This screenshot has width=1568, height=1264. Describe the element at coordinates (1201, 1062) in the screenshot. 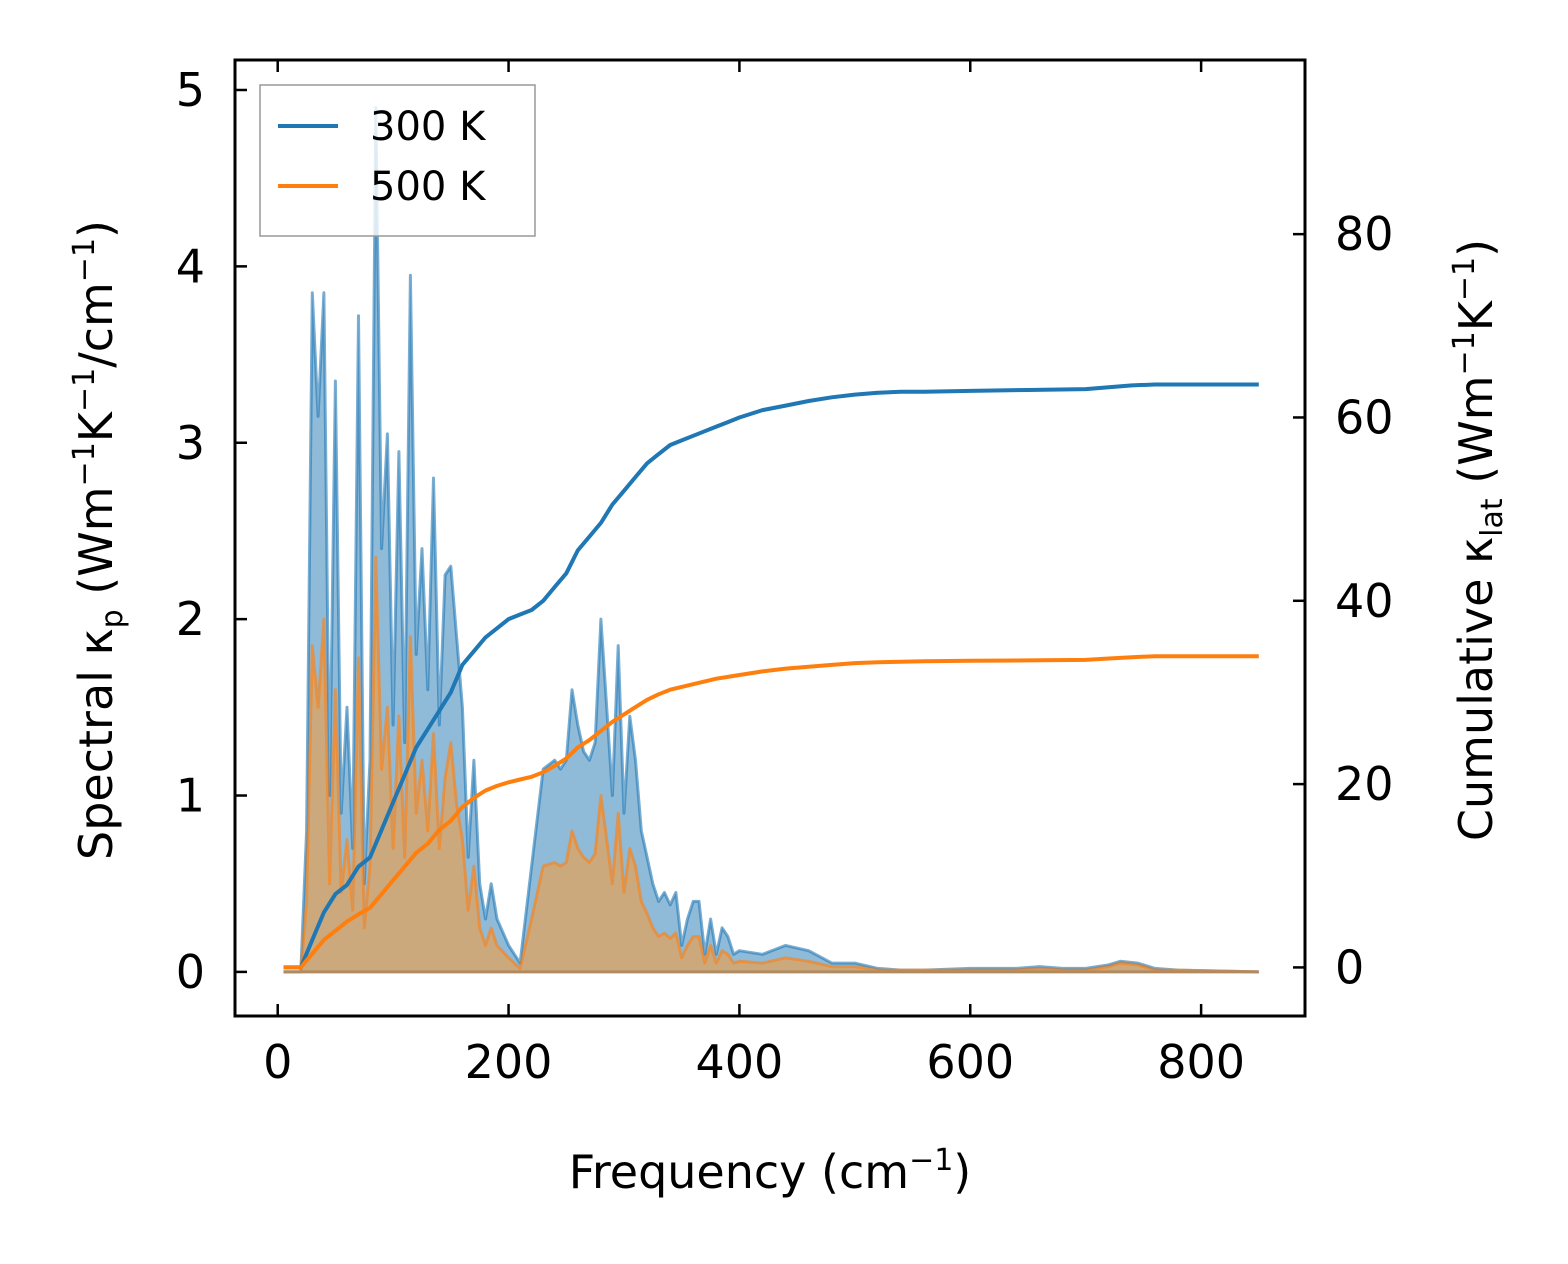

I see `x-tick-label: 800` at that location.